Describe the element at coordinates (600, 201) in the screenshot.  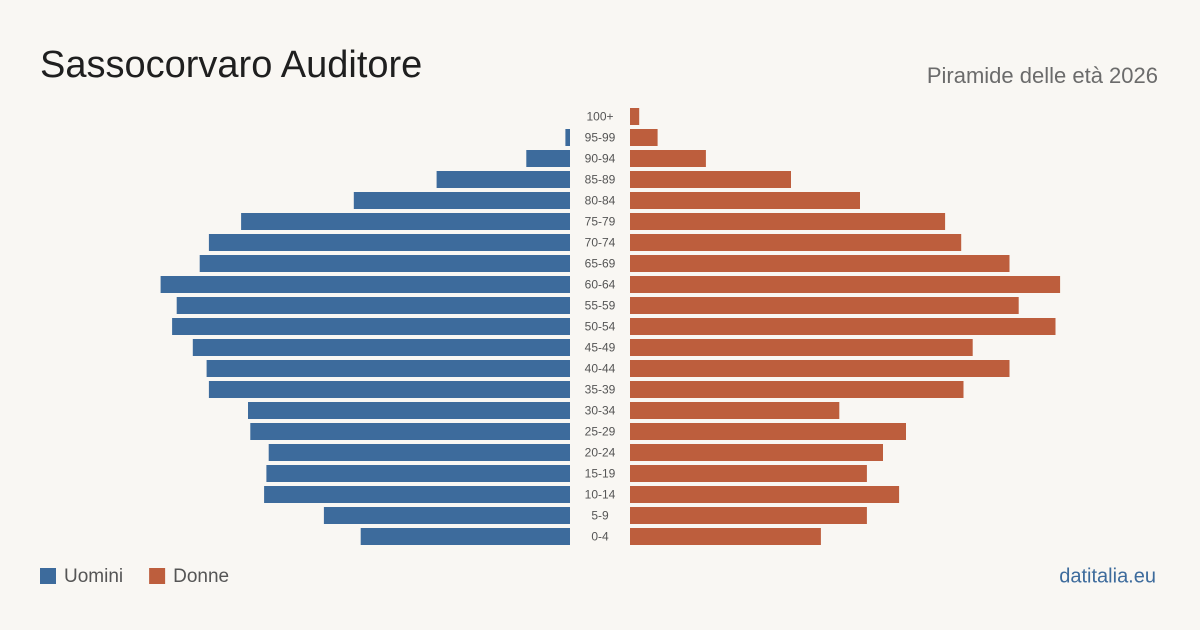
I see `age-label: 80-84` at that location.